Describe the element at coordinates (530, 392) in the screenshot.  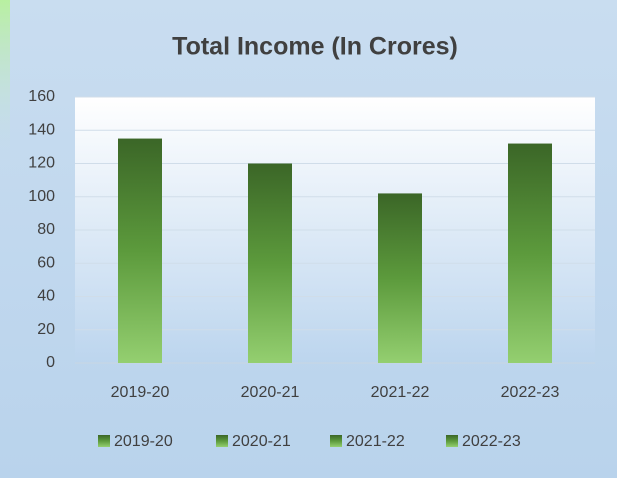
I see `x-tick-label: 2022-23` at that location.